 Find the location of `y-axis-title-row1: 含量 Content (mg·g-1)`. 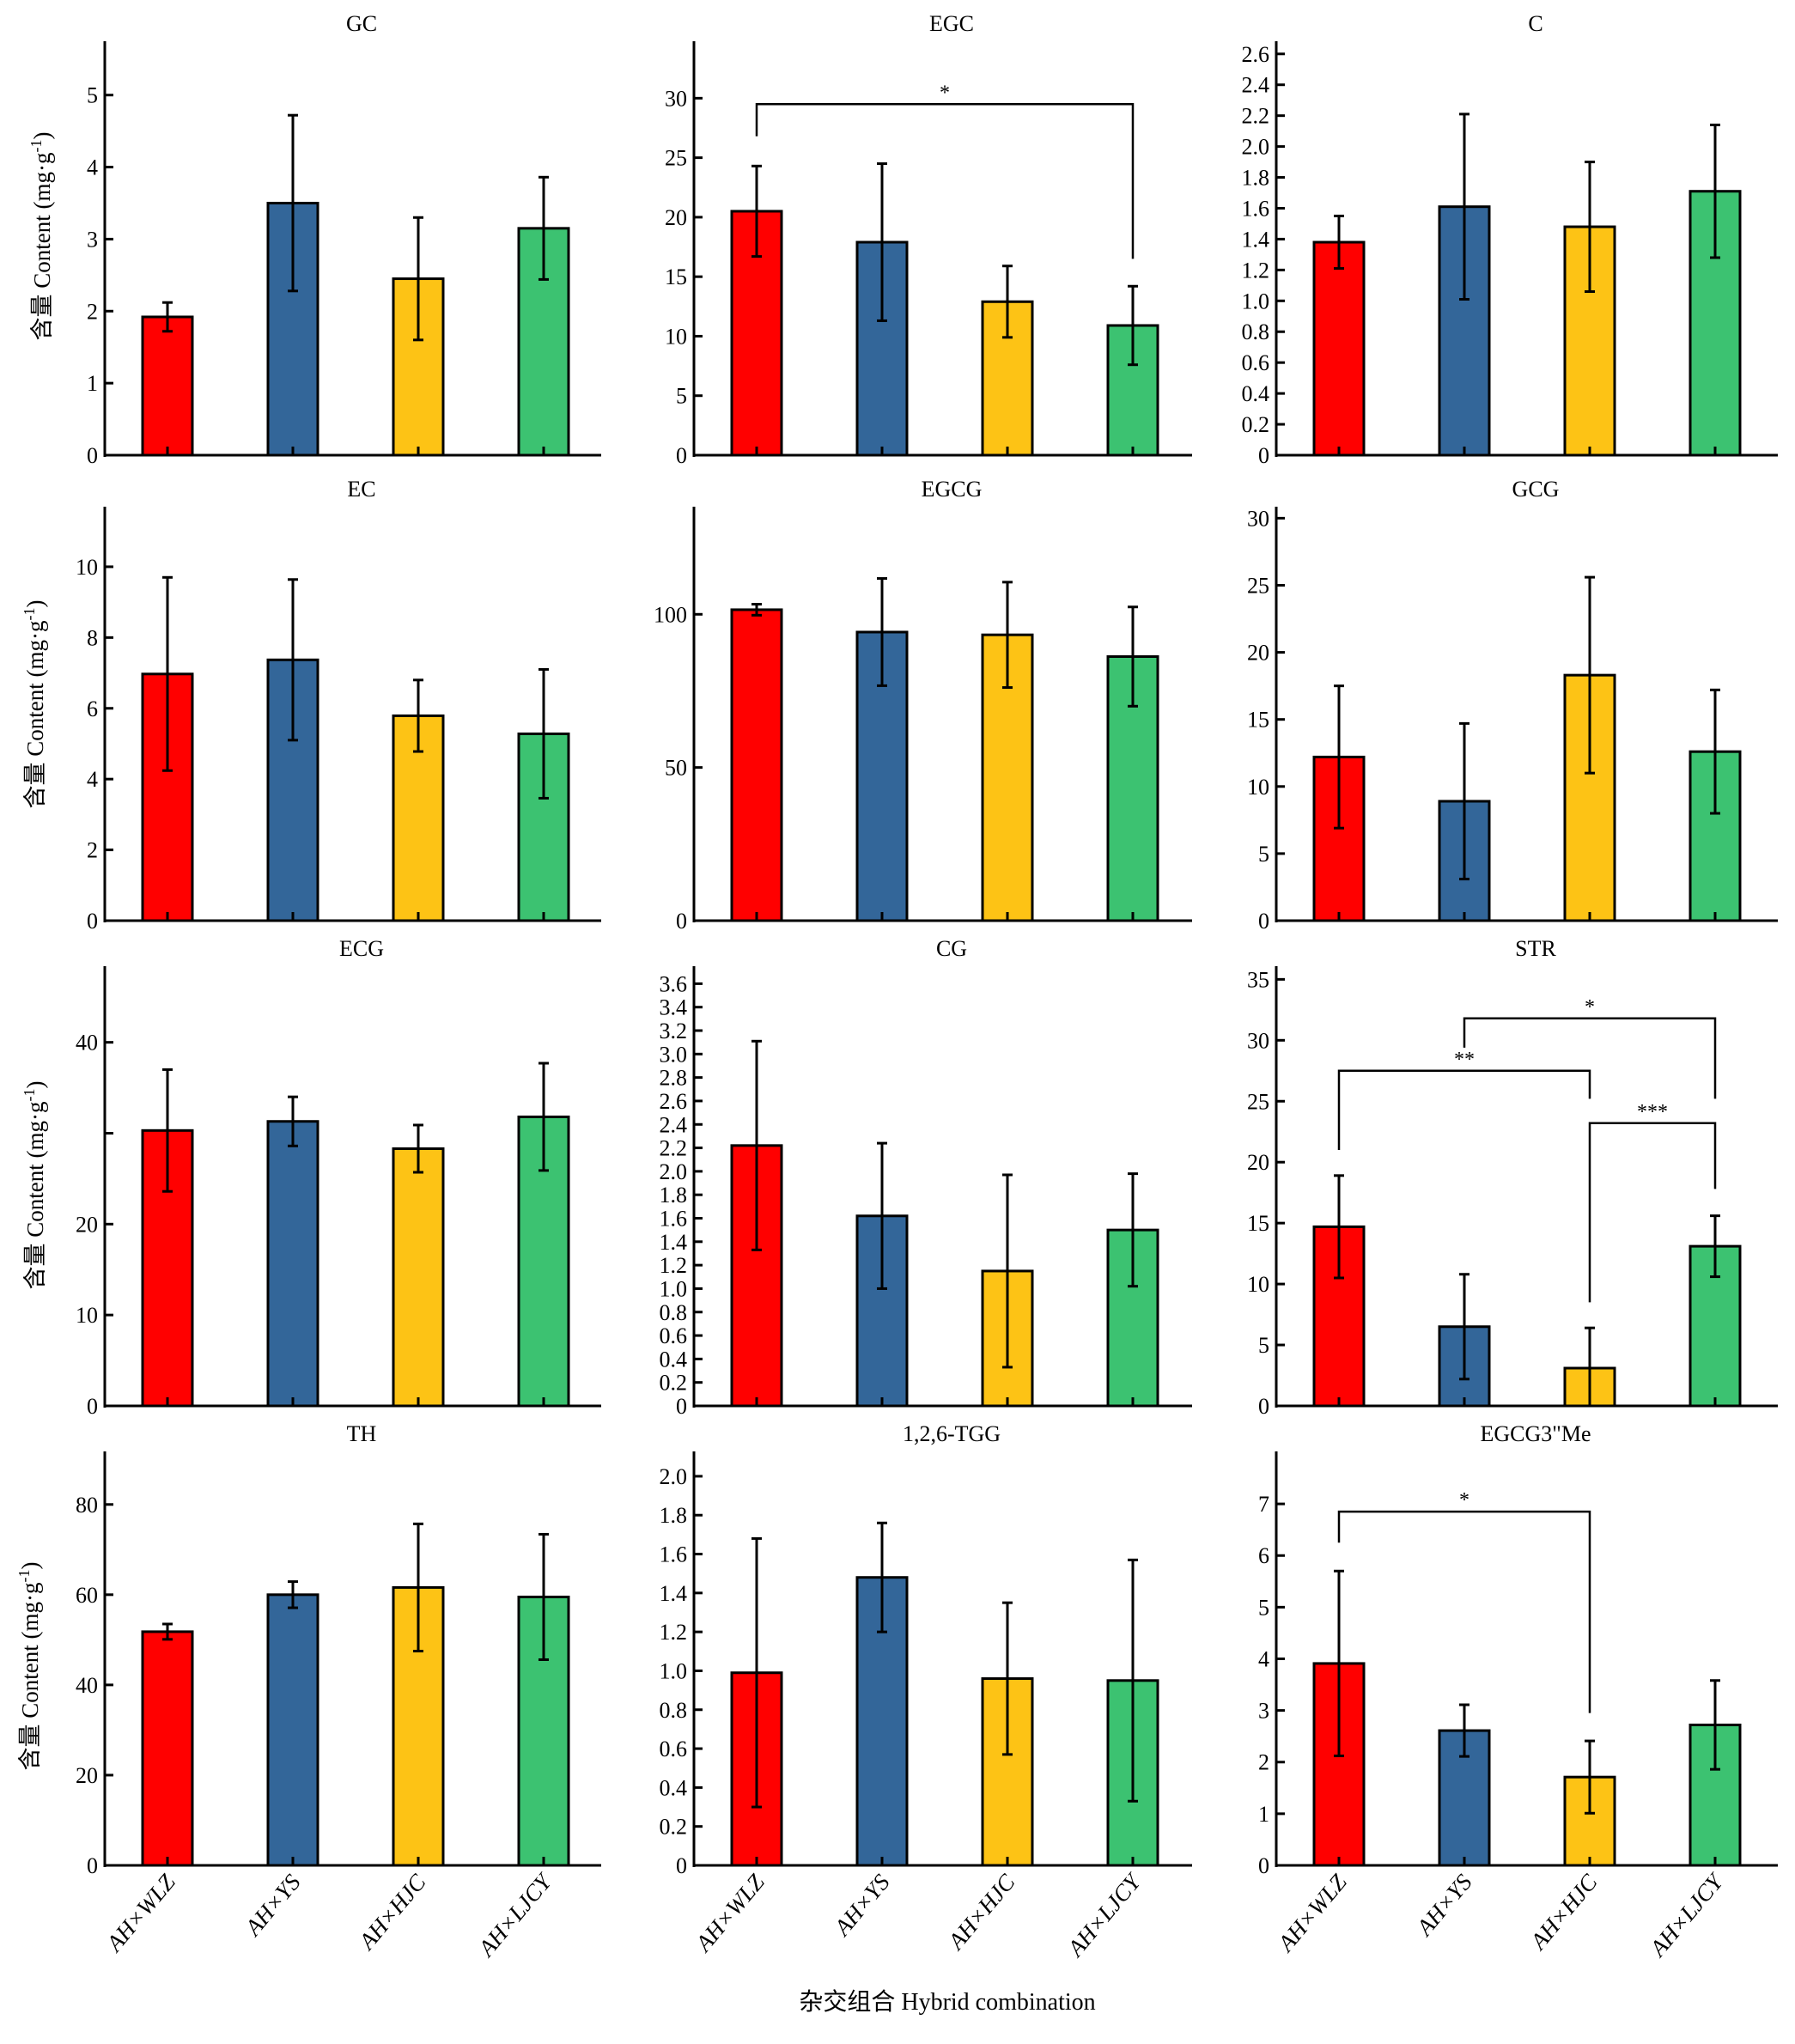

y-axis-title-row1: 含量 Content (mg·g-1) is located at coordinates (41, 236).